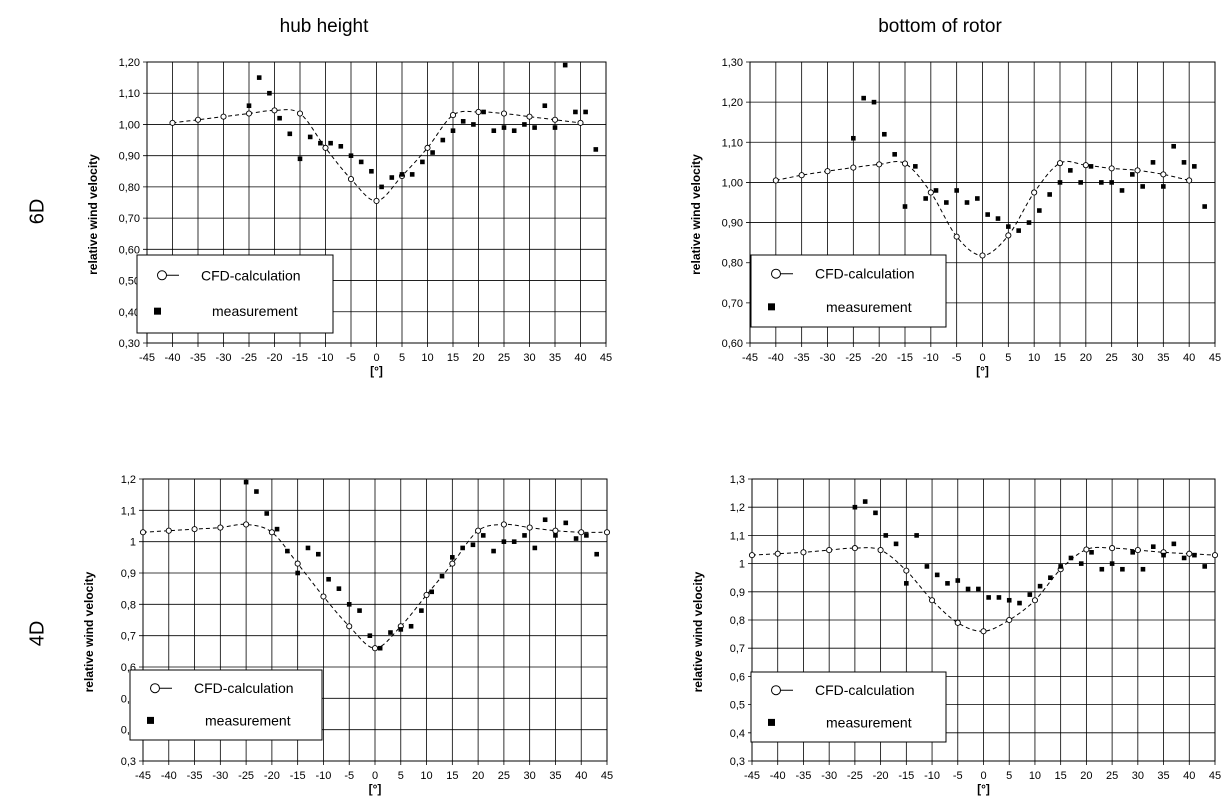 This screenshot has height=803, width=1230. Describe the element at coordinates (905, 358) in the screenshot. I see `x-tick-label: -15` at that location.